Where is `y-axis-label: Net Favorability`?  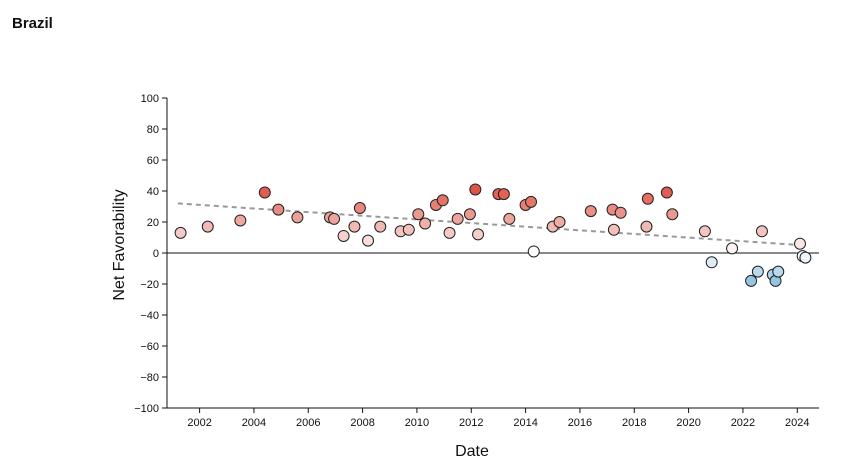 y-axis-label: Net Favorability is located at coordinates (119, 244).